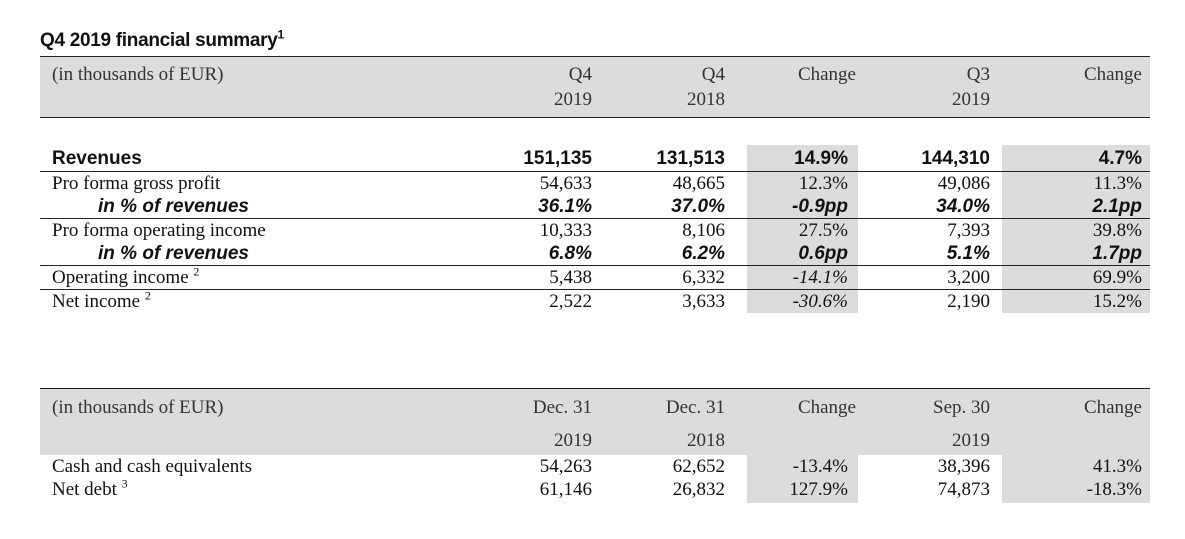 The height and width of the screenshot is (539, 1185). Describe the element at coordinates (1076, 253) in the screenshot. I see `cell-change: 1.7pp` at that location.